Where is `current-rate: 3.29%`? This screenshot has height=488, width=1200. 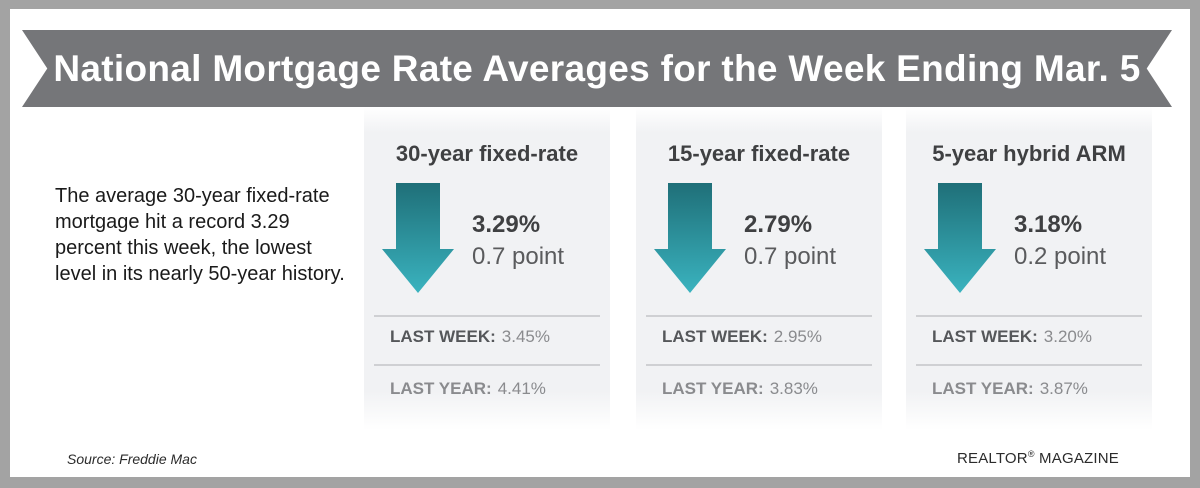 current-rate: 3.29% is located at coordinates (506, 224).